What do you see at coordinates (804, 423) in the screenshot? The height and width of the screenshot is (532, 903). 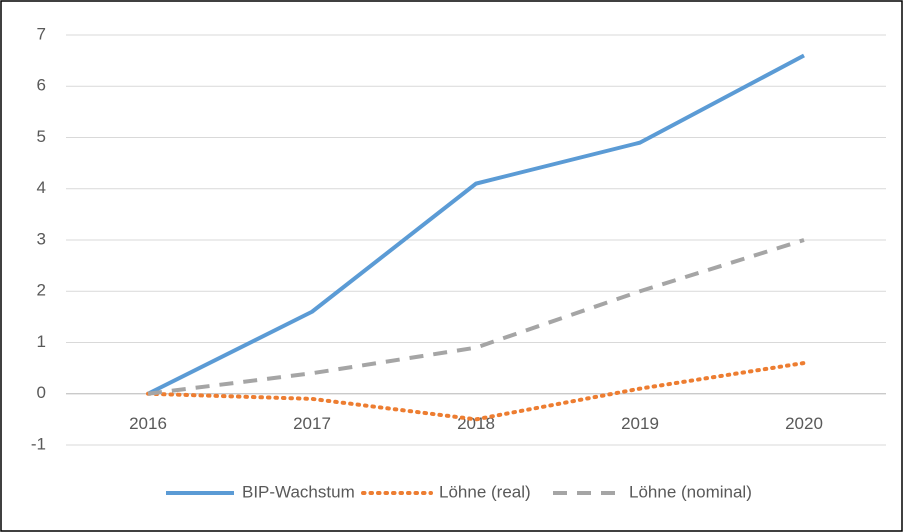 I see `x-tick-label: 2020` at bounding box center [804, 423].